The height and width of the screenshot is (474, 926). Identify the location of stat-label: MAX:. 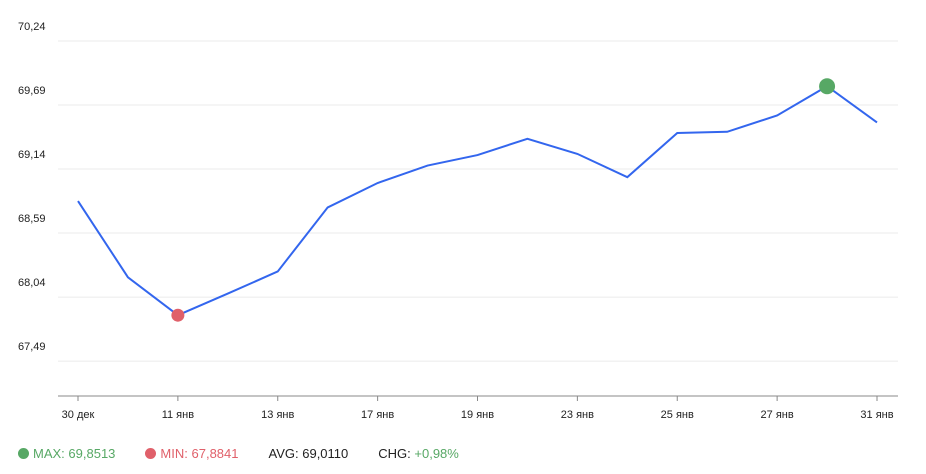
(49, 453).